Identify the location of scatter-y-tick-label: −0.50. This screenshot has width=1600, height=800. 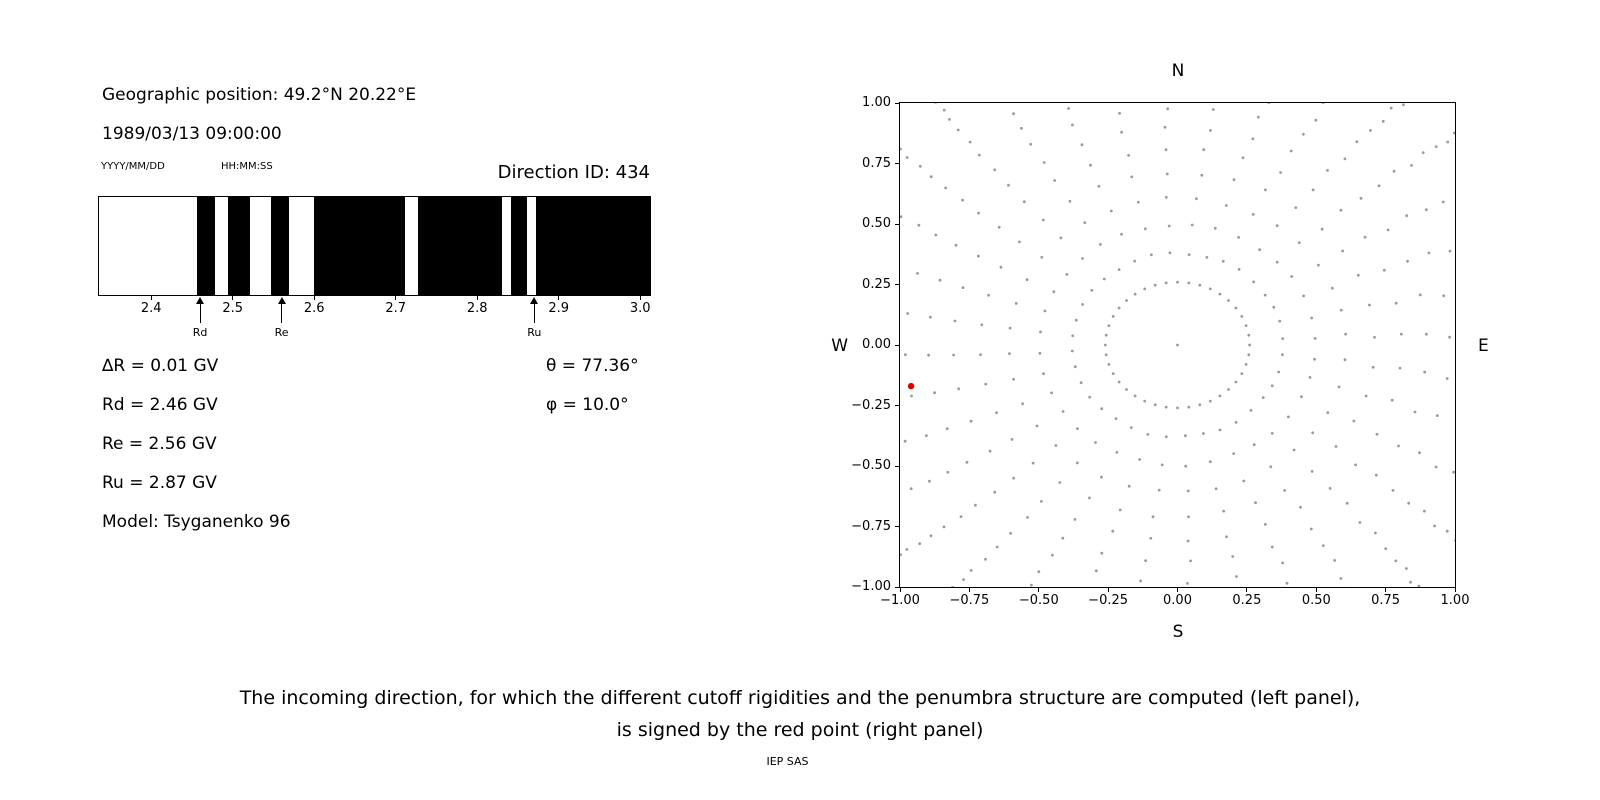
(871, 465).